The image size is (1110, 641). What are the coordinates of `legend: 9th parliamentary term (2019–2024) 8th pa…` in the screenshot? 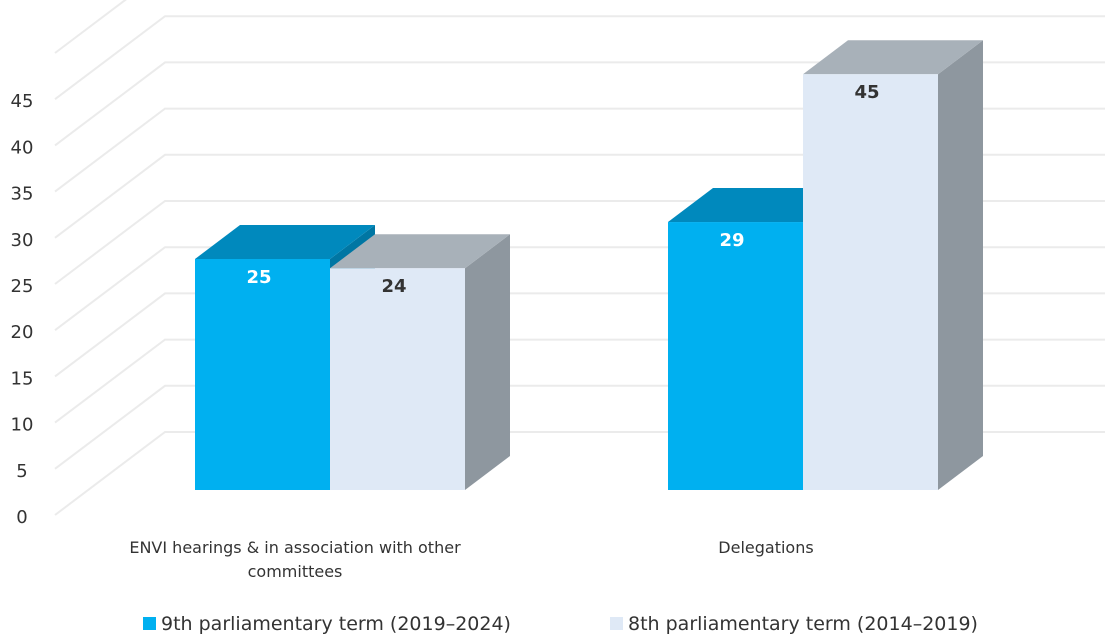 It's located at (560, 624).